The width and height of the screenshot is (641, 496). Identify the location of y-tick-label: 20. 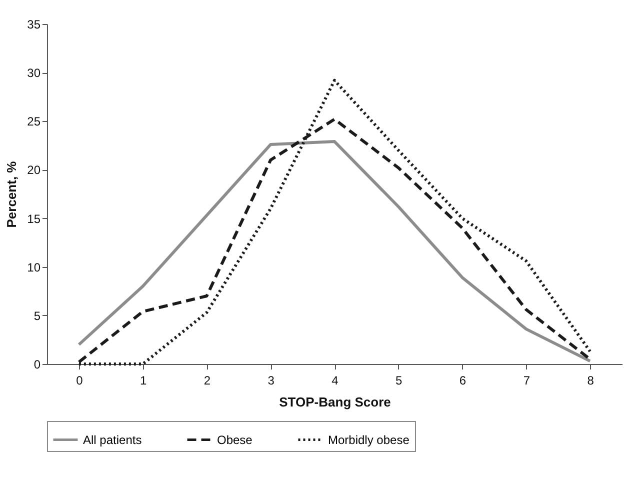
(34, 170).